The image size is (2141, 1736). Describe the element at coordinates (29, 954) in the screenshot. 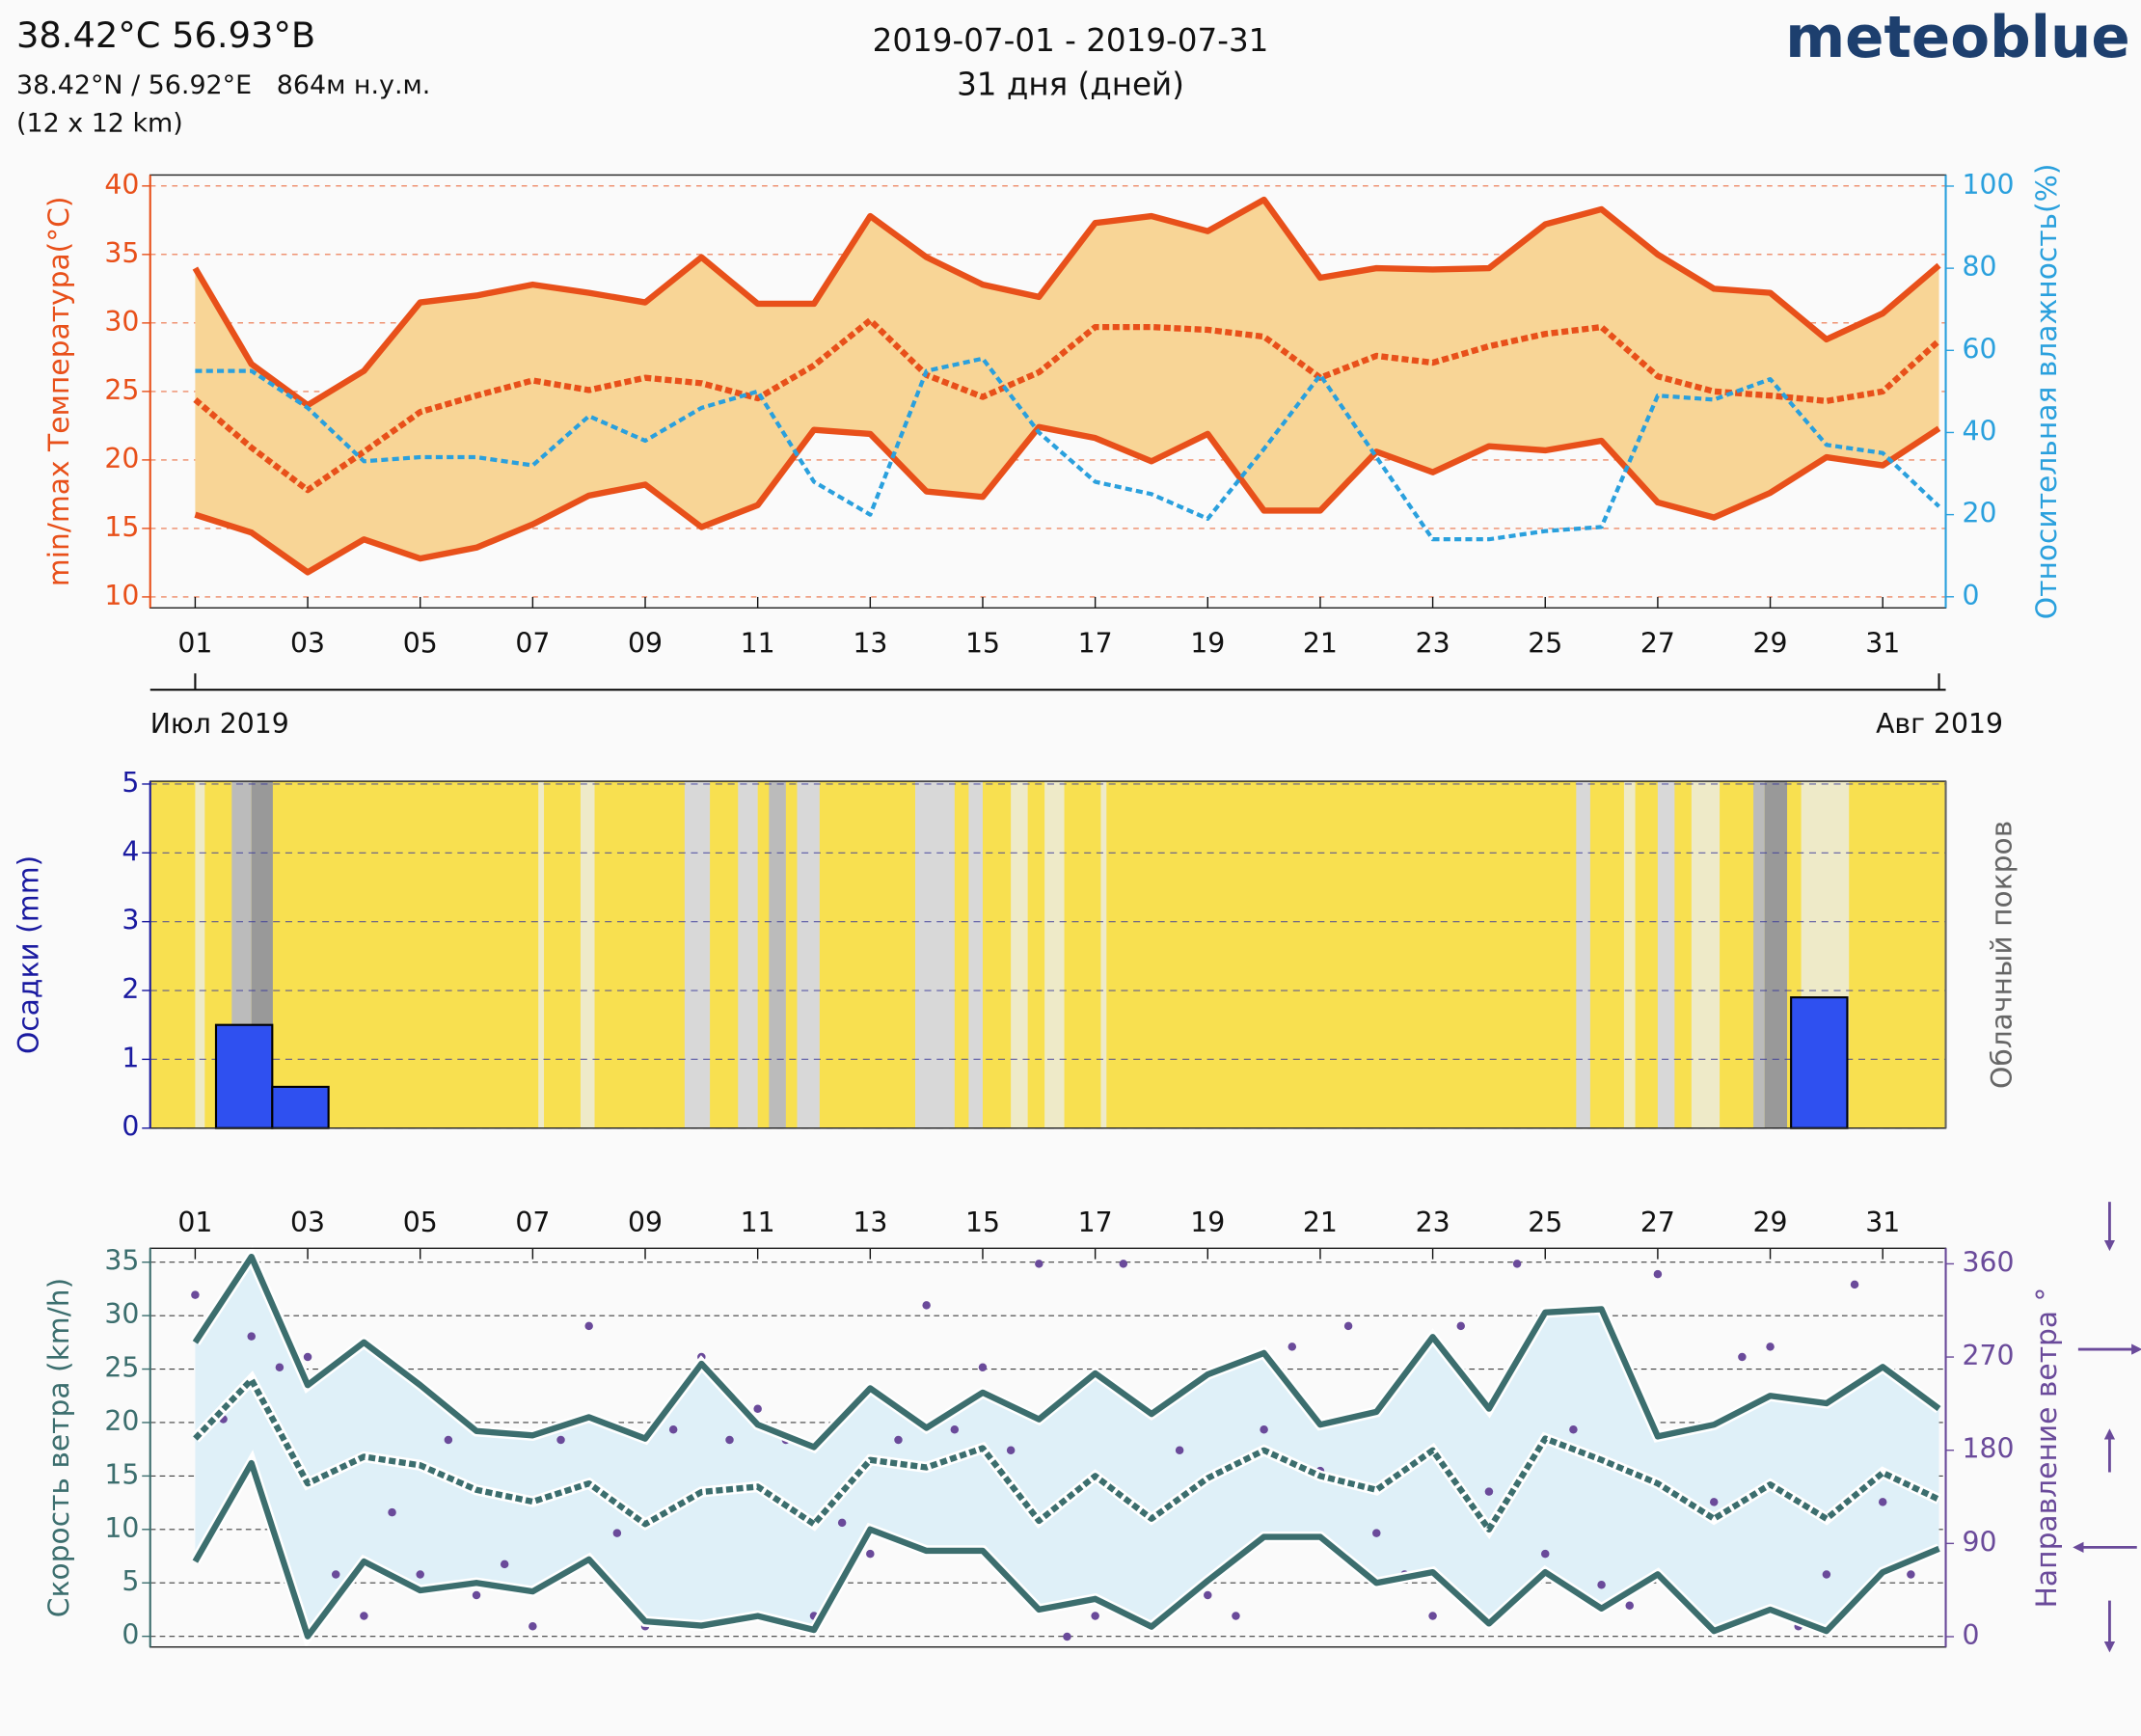

I see `y-axis-label: Осадки (mm)` at that location.